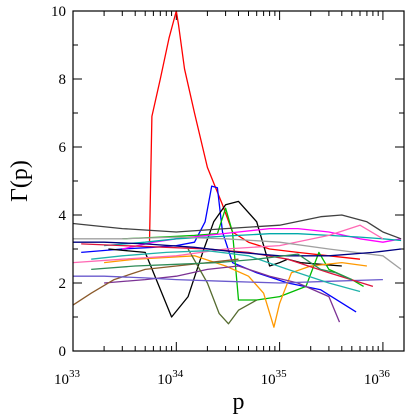 Image resolution: width=415 pixels, height=415 pixels. What do you see at coordinates (63, 80) in the screenshot?
I see `y-tick-label: 8` at bounding box center [63, 80].